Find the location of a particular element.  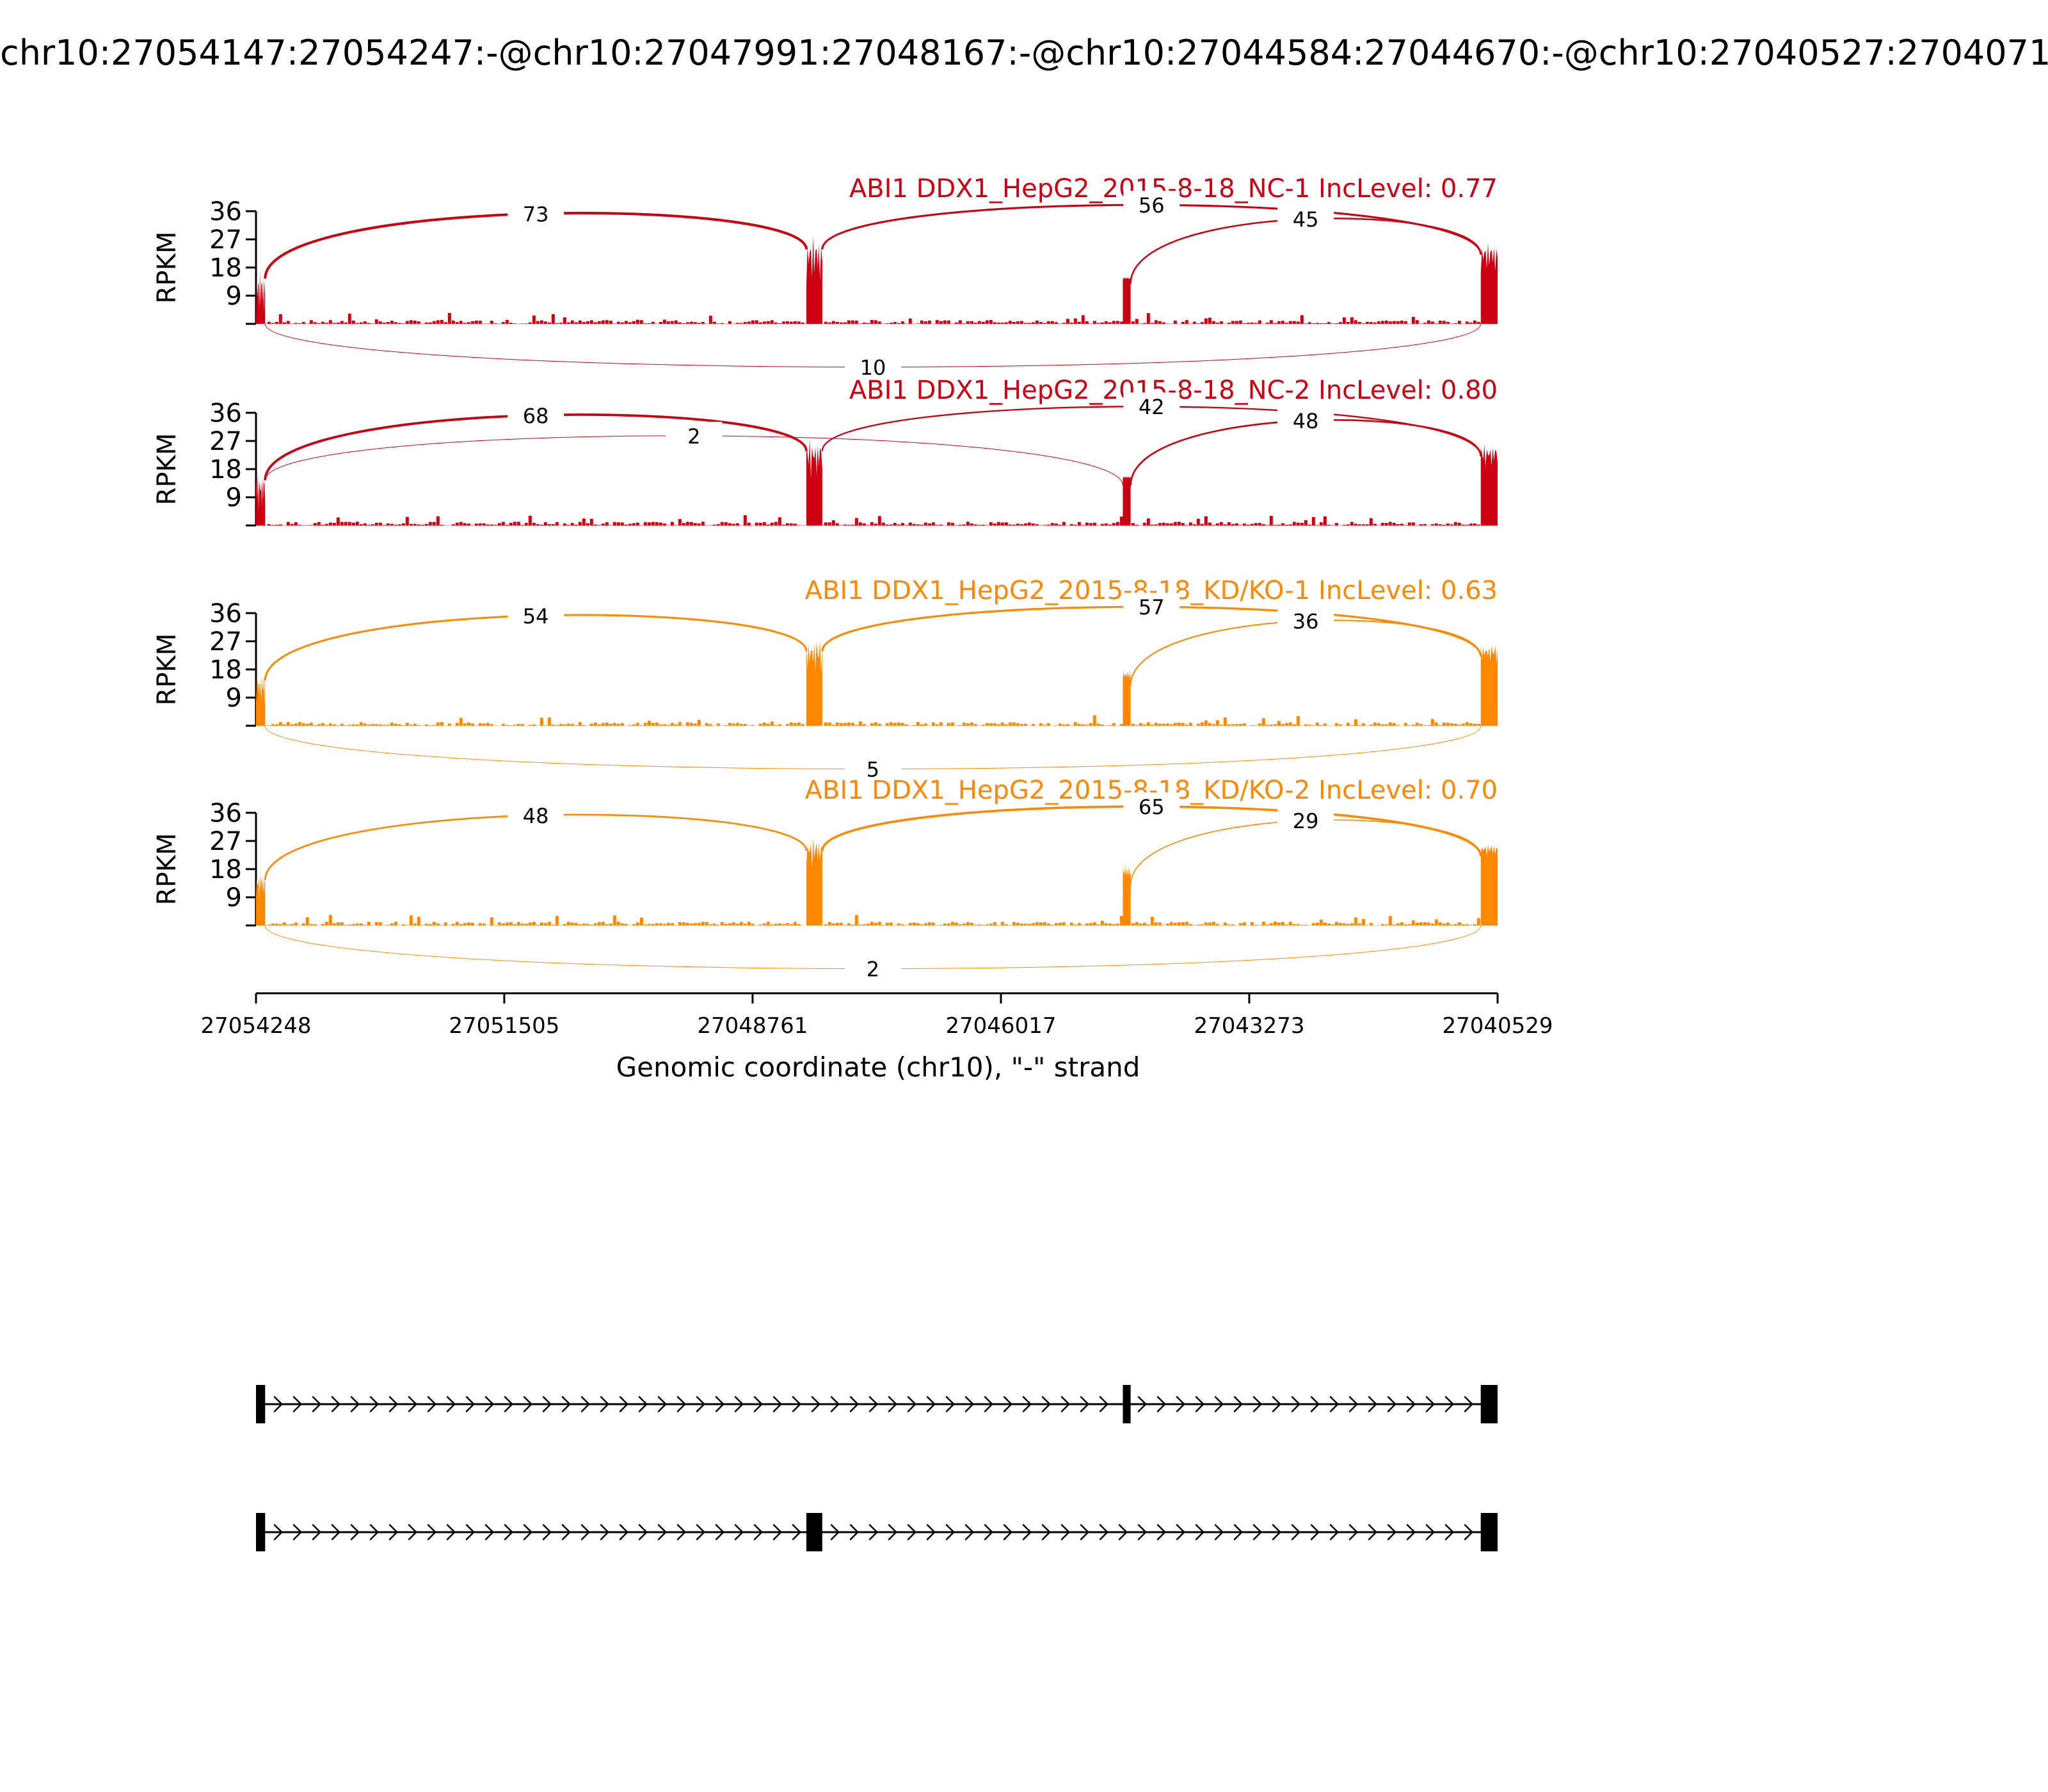

junction-count: 73 is located at coordinates (536, 214).